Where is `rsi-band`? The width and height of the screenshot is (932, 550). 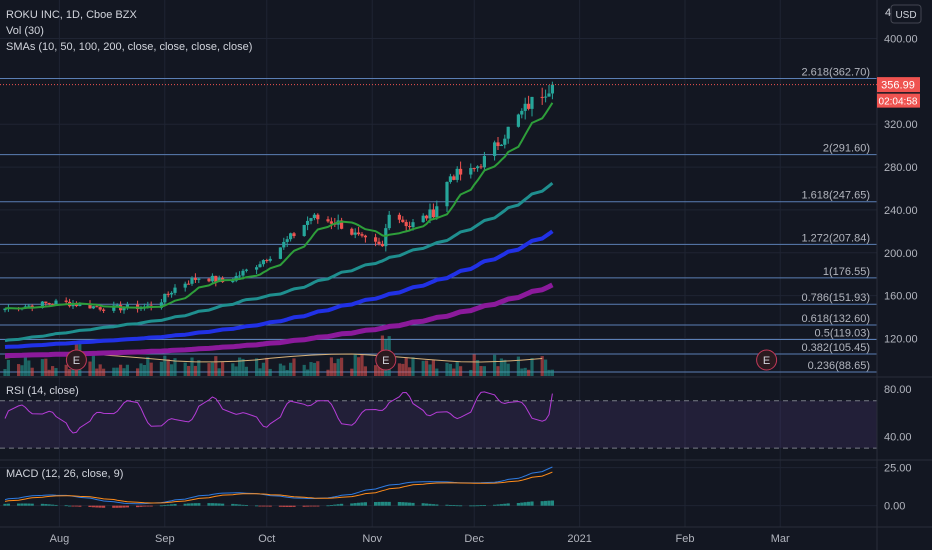
rsi-band is located at coordinates (438, 424).